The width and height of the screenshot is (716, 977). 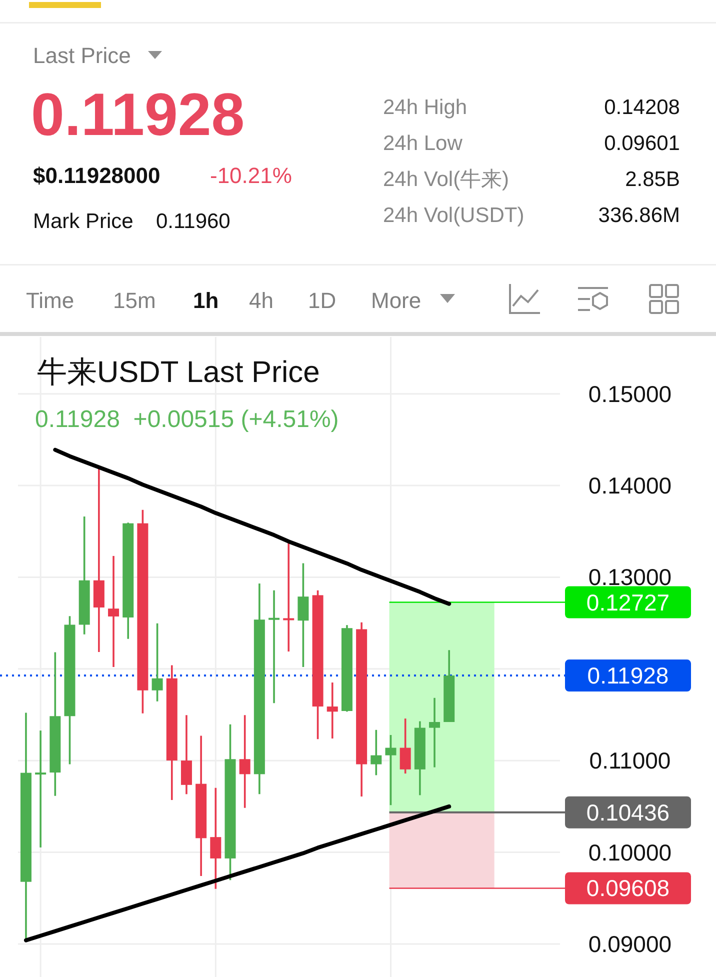 What do you see at coordinates (628, 602) in the screenshot?
I see `ref-line-label: 0.12727` at bounding box center [628, 602].